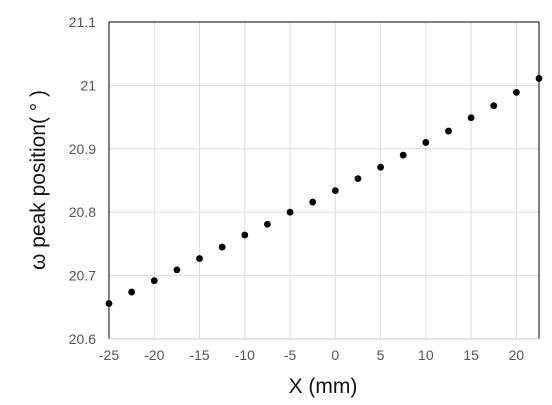  I want to click on y-tick-label: 20.6, so click(82, 339).